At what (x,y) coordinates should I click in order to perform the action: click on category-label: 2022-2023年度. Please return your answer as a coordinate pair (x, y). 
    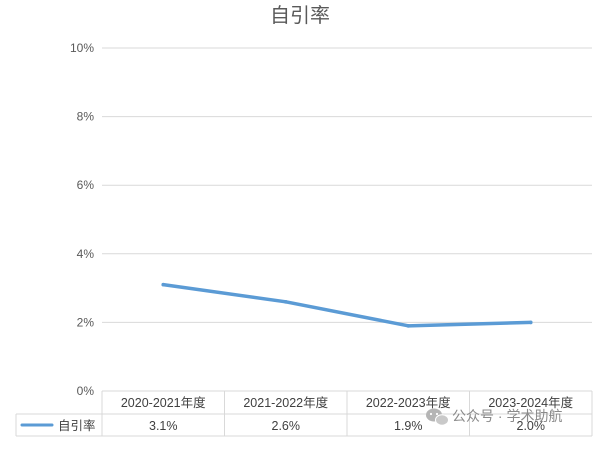
    Looking at the image, I should click on (408, 402).